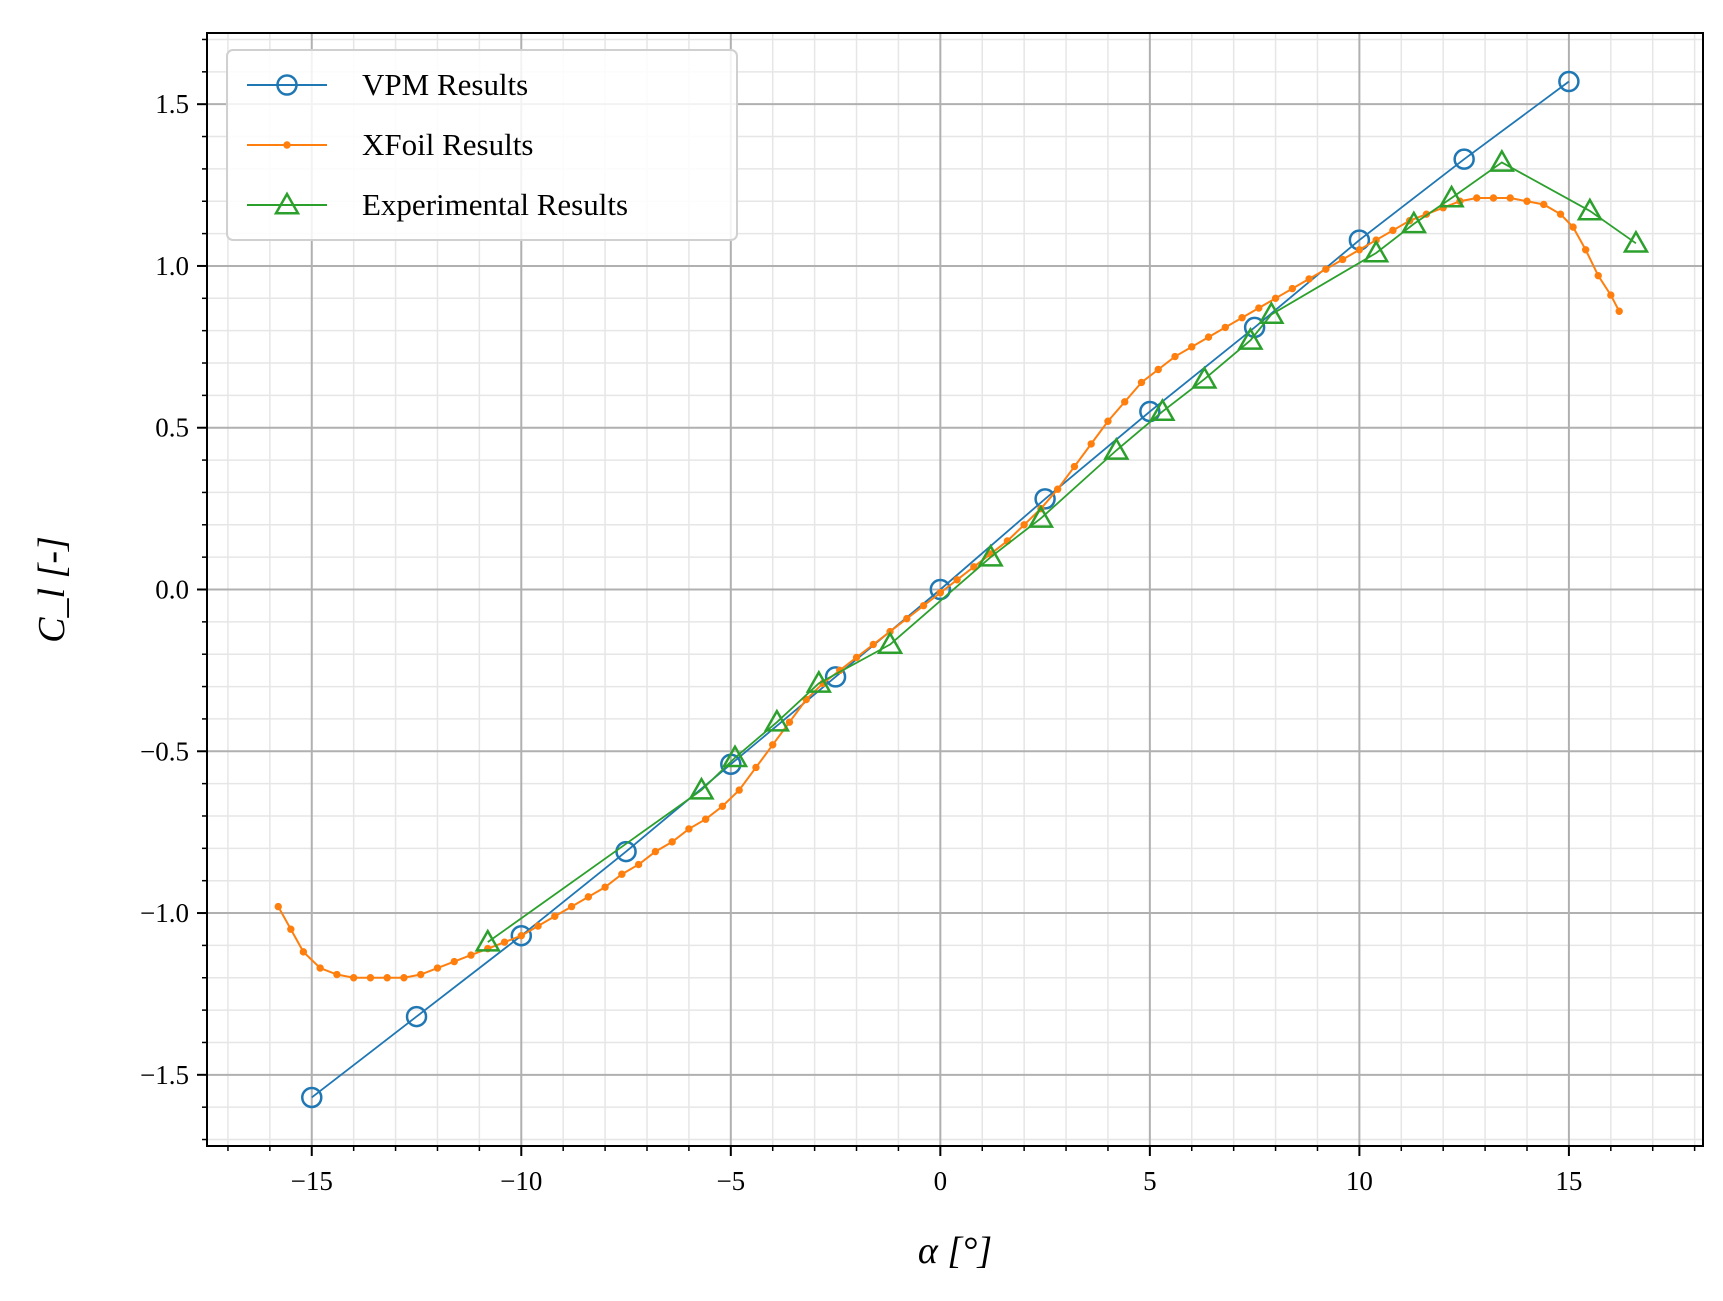 This screenshot has height=1301, width=1723. I want to click on y-axis-label: C_l [-], so click(52, 589).